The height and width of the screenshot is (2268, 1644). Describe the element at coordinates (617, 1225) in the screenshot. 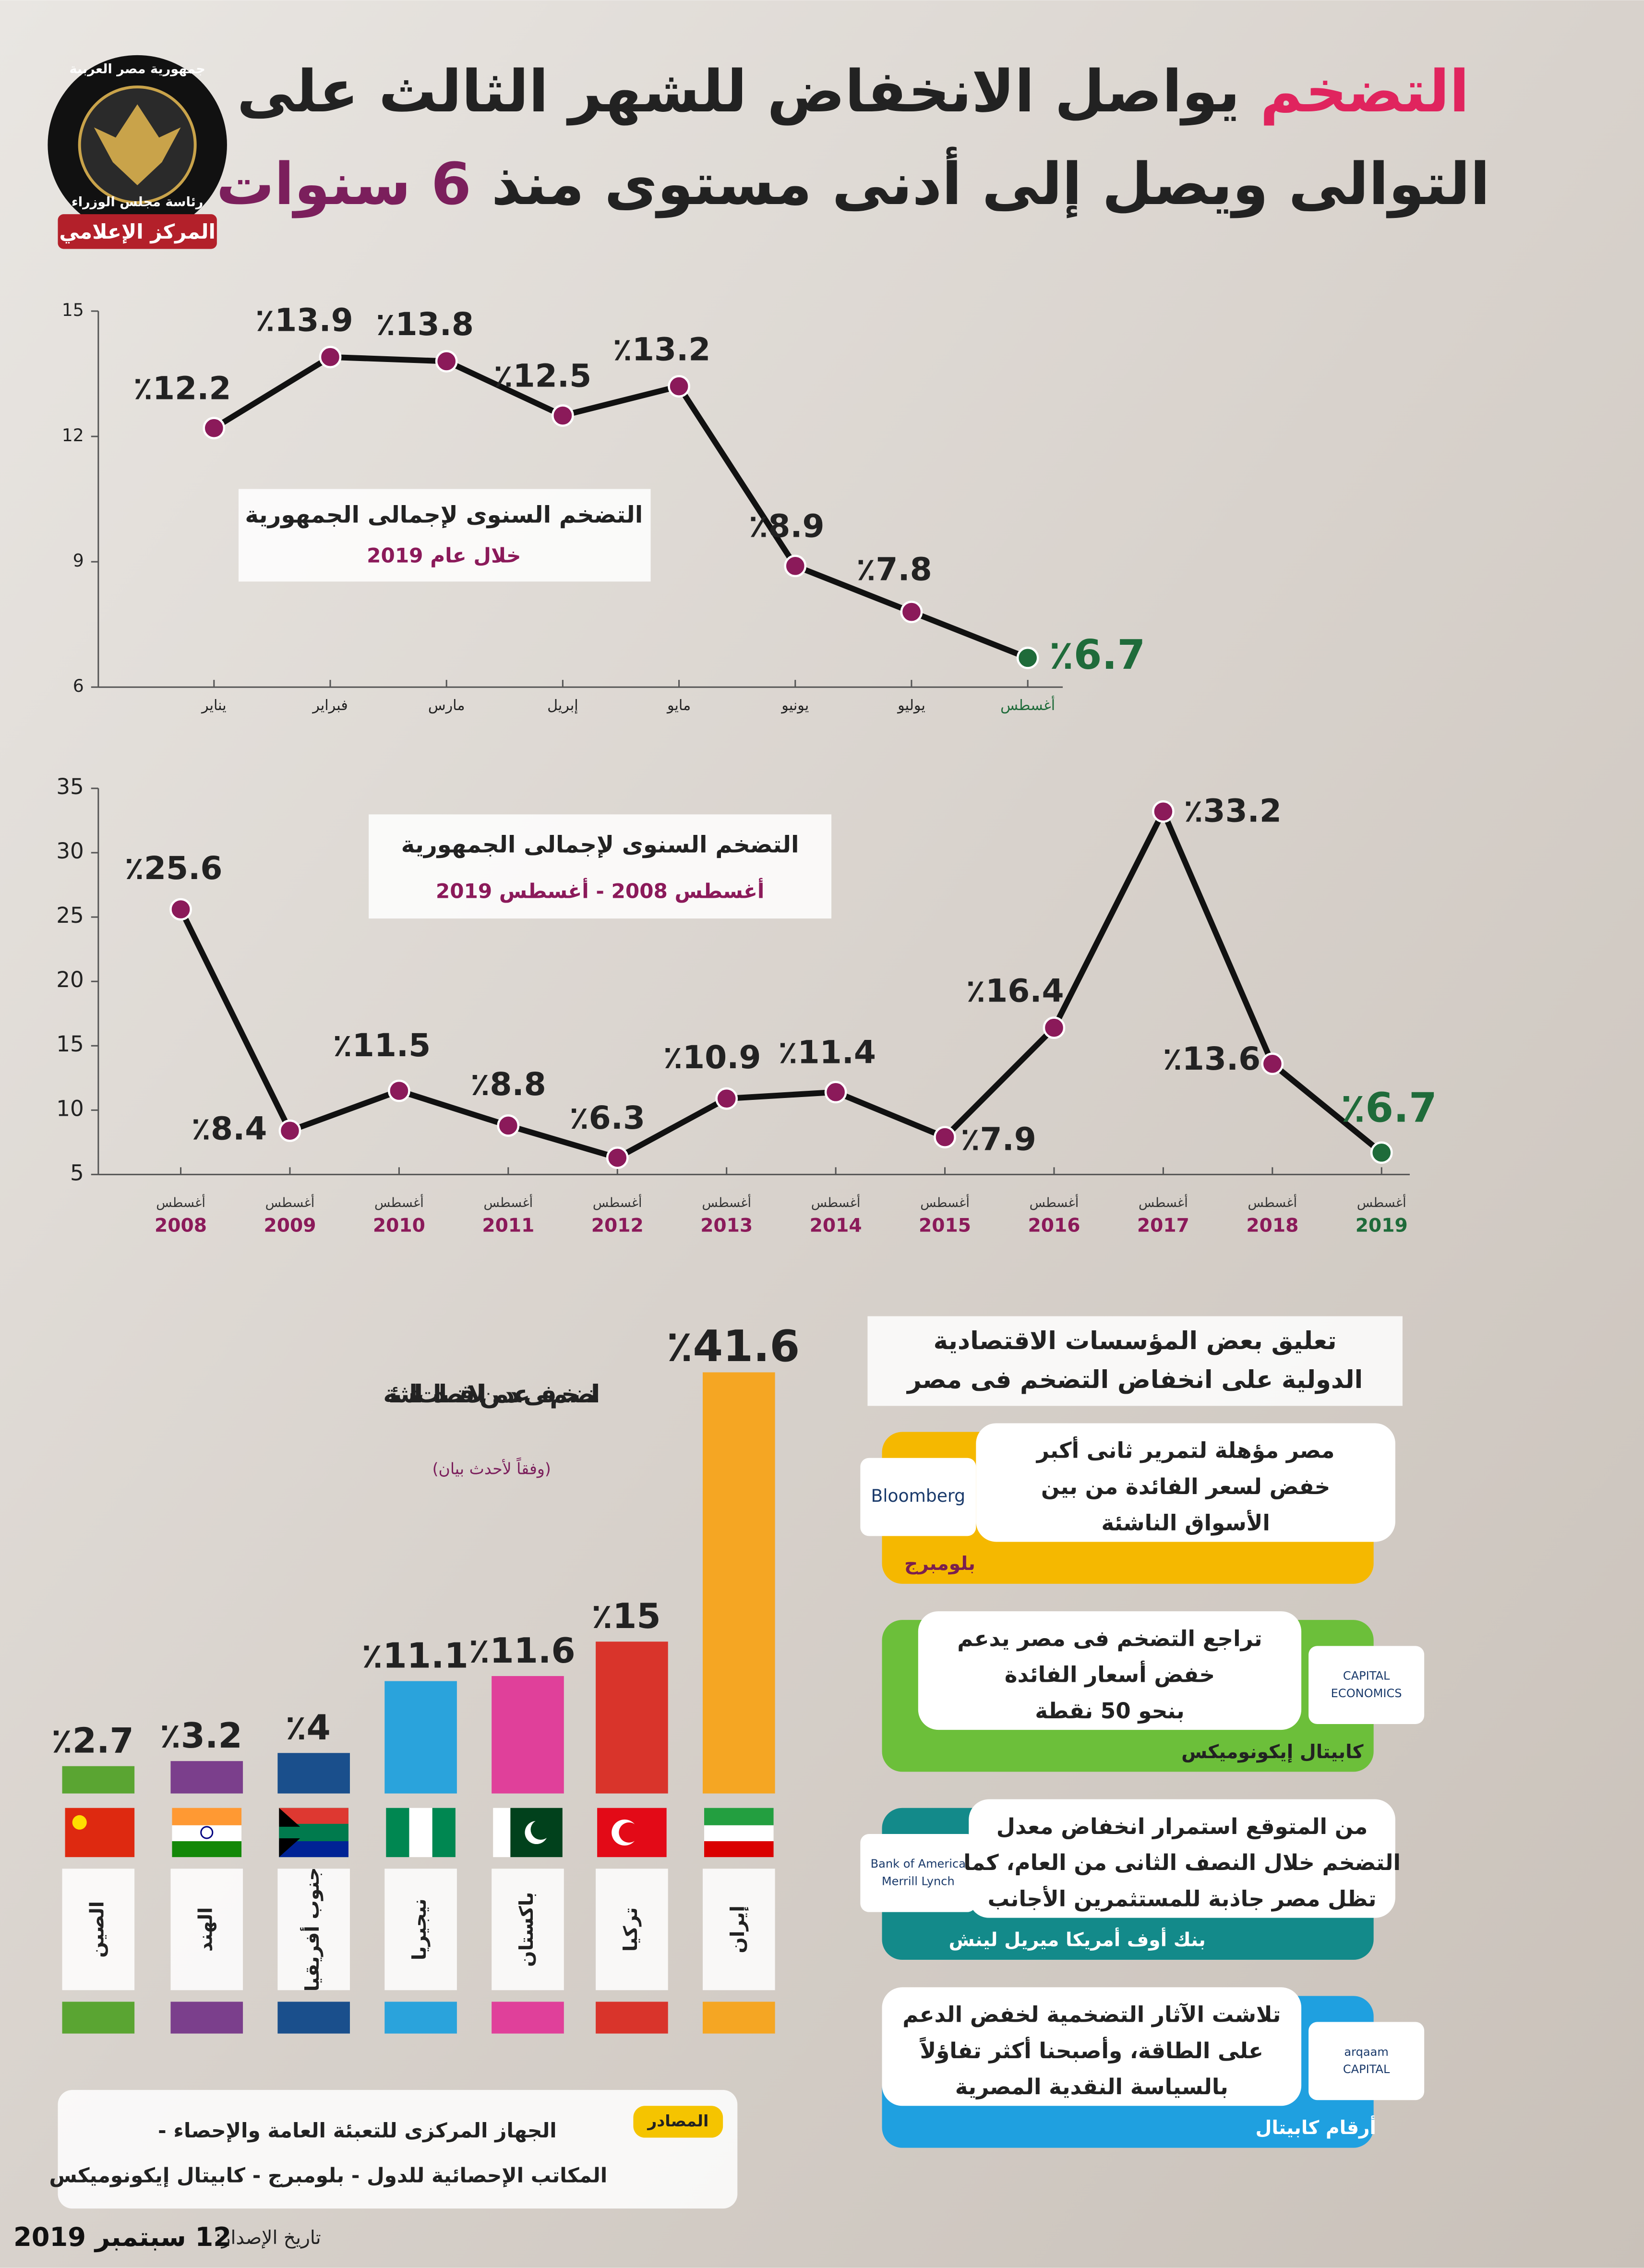

I see `x-tick-label: 2012` at that location.